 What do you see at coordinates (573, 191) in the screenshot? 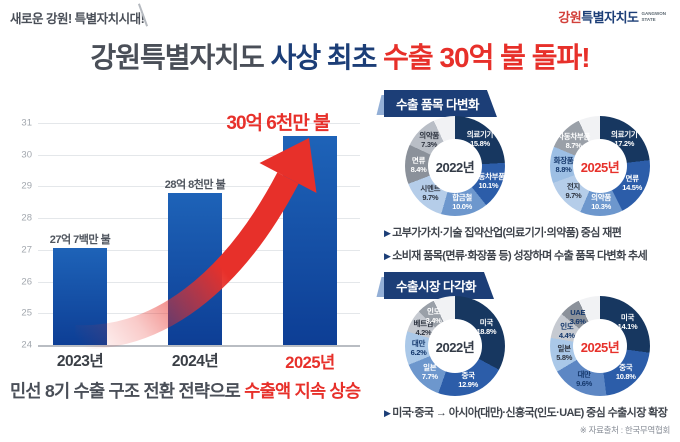
I see `segment-label-전지: 전지 9.7%` at bounding box center [573, 191].